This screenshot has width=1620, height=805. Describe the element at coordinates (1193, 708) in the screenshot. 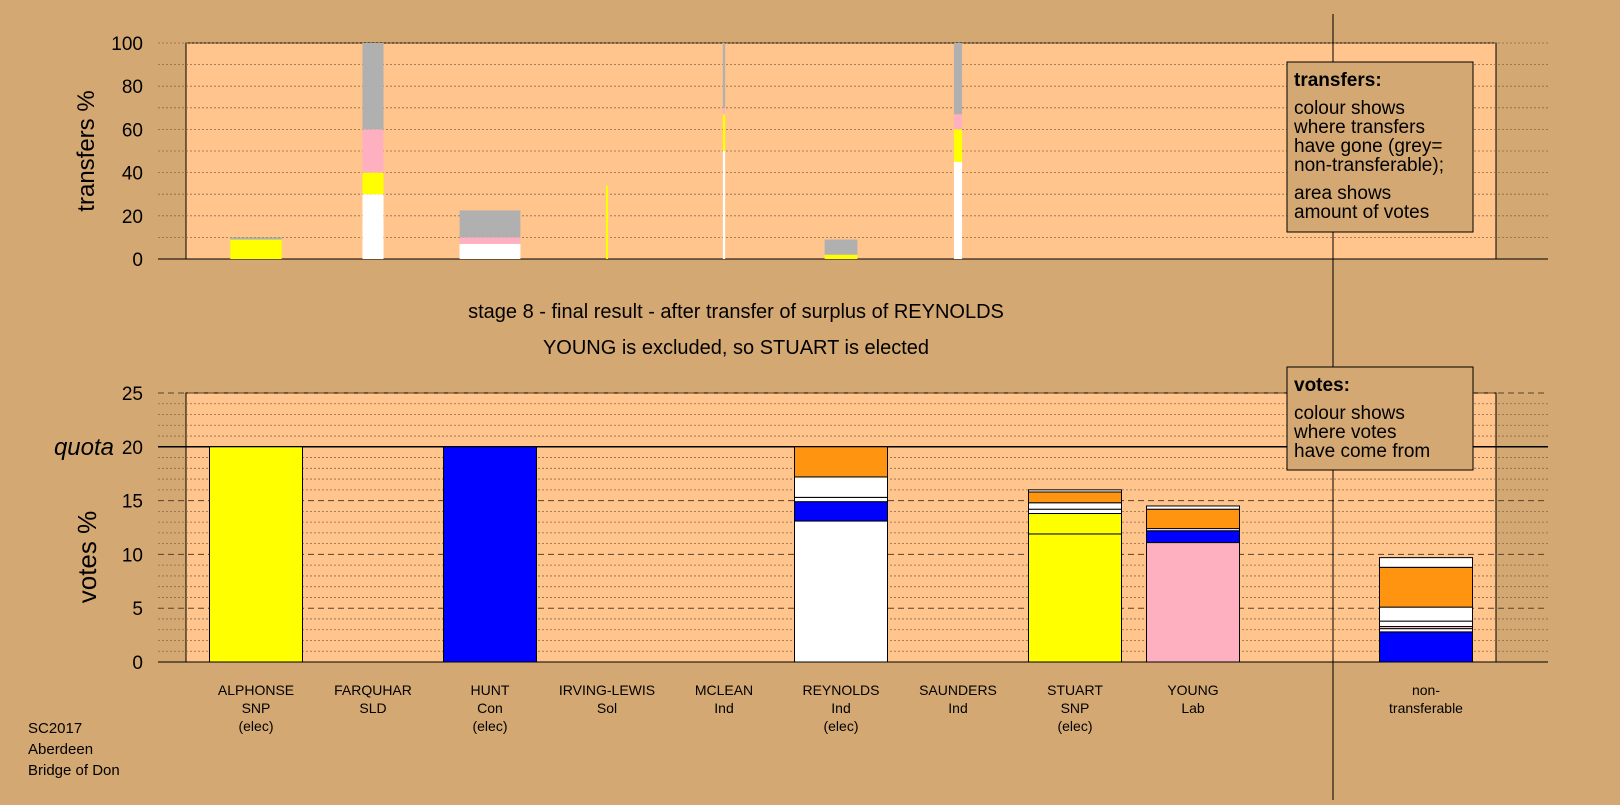

I see `candidate-label: Lab` at that location.